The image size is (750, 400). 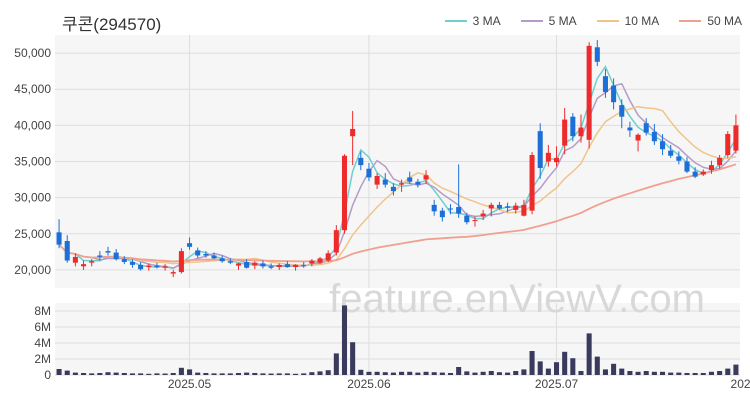 What do you see at coordinates (557, 384) in the screenshot?
I see `date-tick-label: 2025.07` at bounding box center [557, 384].